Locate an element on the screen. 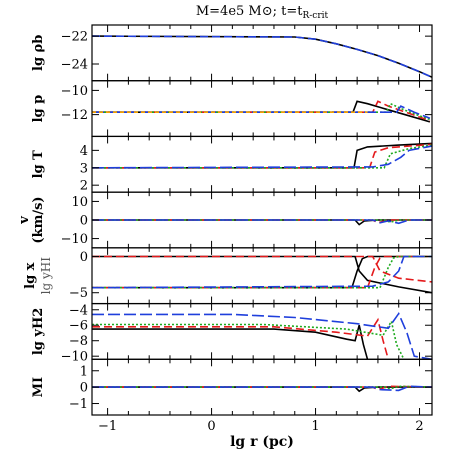 This screenshot has width=458, height=458. y-tick-label-T: 4 is located at coordinates (84, 151).